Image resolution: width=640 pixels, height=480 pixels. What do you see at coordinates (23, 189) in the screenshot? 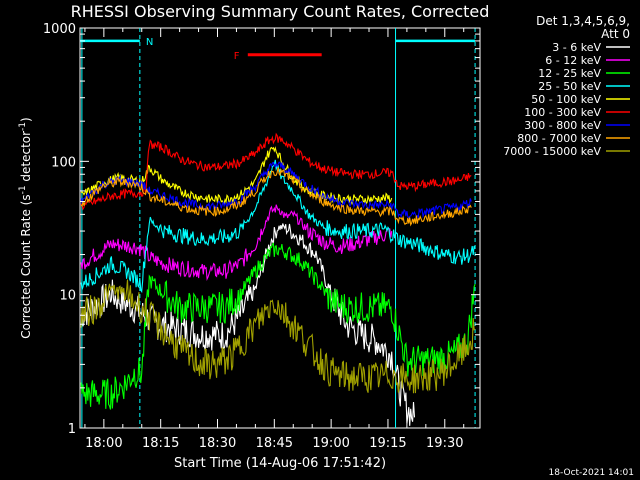
I see `y-label-b: -1` at bounding box center [23, 189].